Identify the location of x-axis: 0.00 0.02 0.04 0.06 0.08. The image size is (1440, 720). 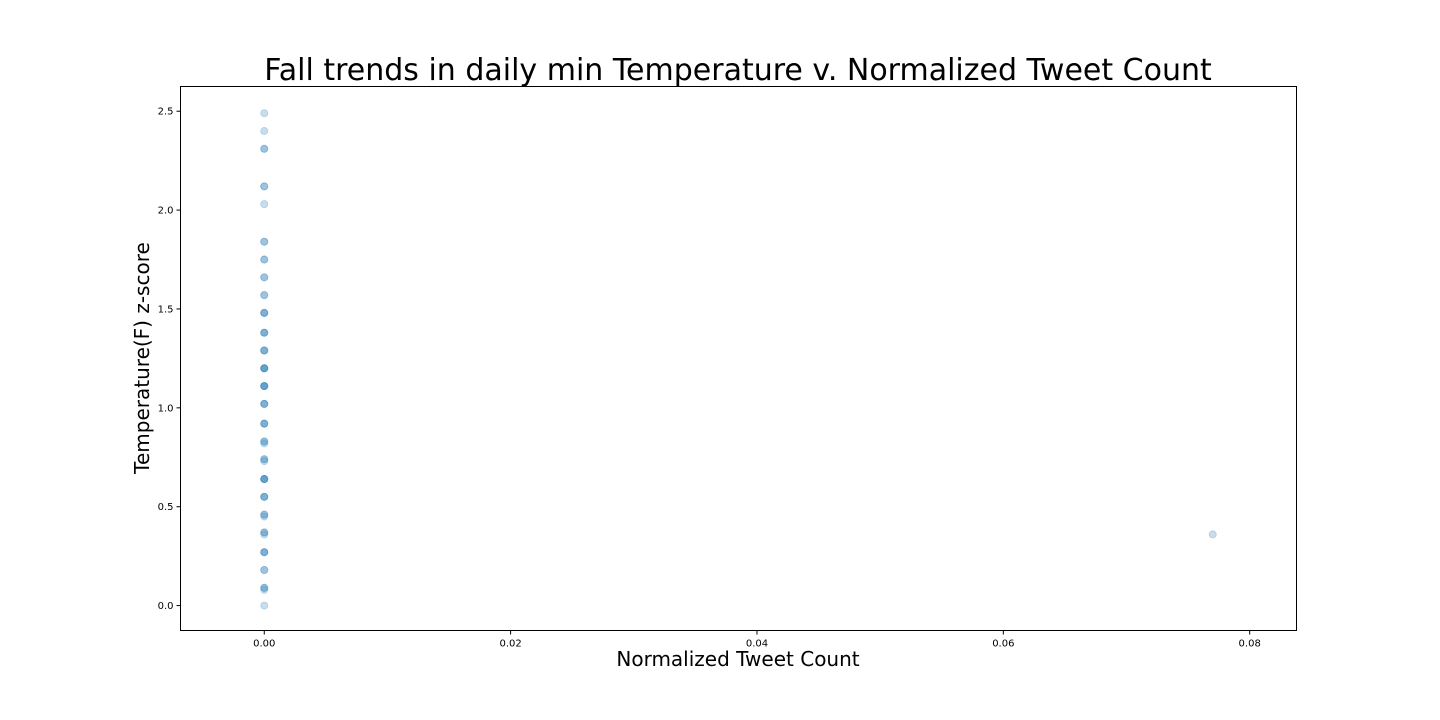
(757, 640).